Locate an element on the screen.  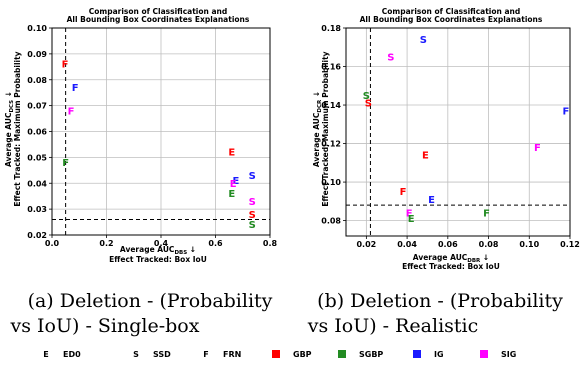
caption-line2: vs IoU) - Single-box is located at coordinates (105, 326).